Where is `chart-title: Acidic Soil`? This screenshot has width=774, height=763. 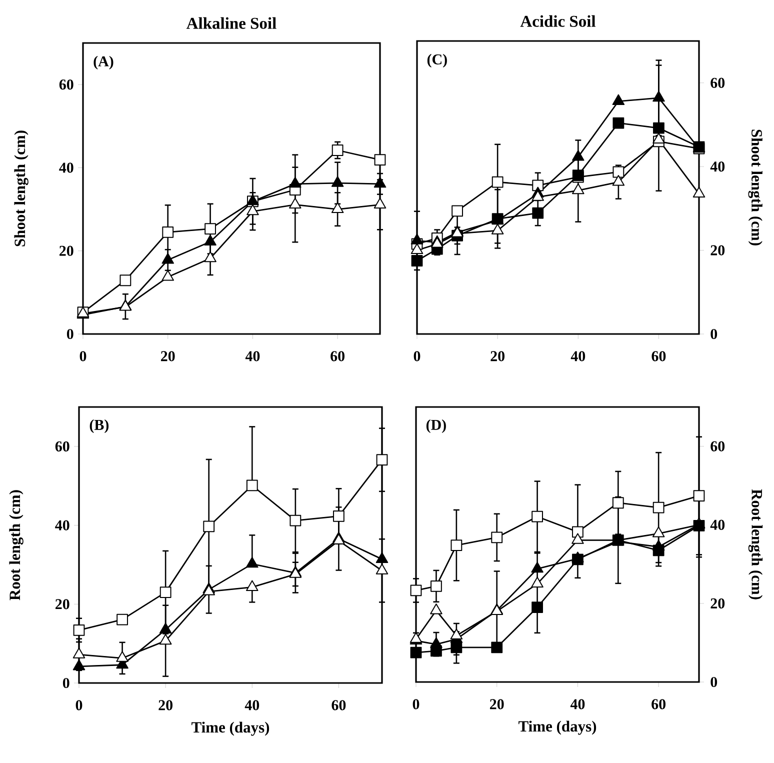 chart-title: Acidic Soil is located at coordinates (558, 21).